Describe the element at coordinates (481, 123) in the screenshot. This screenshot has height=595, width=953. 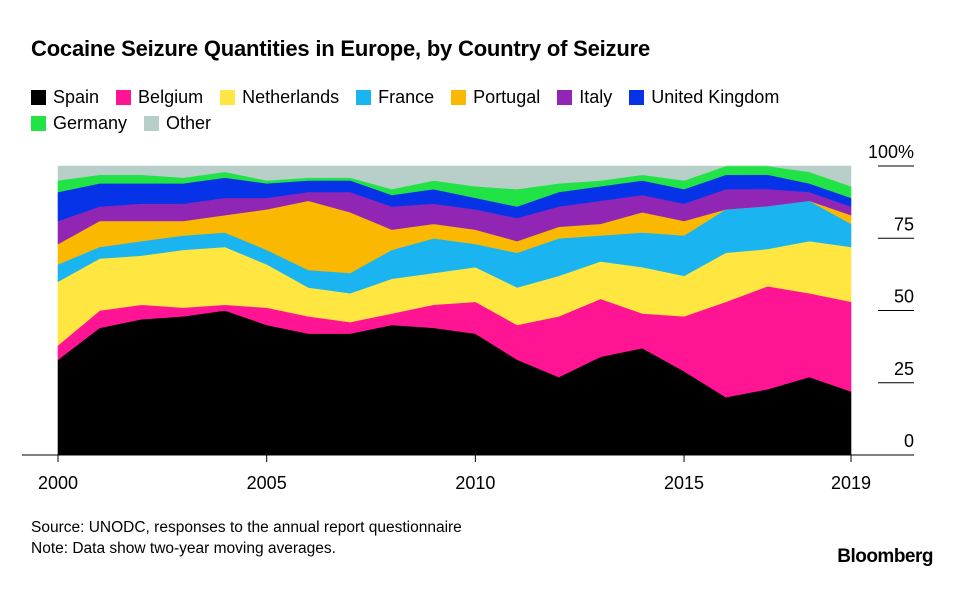
I see `legend-row: Germany Other` at that location.